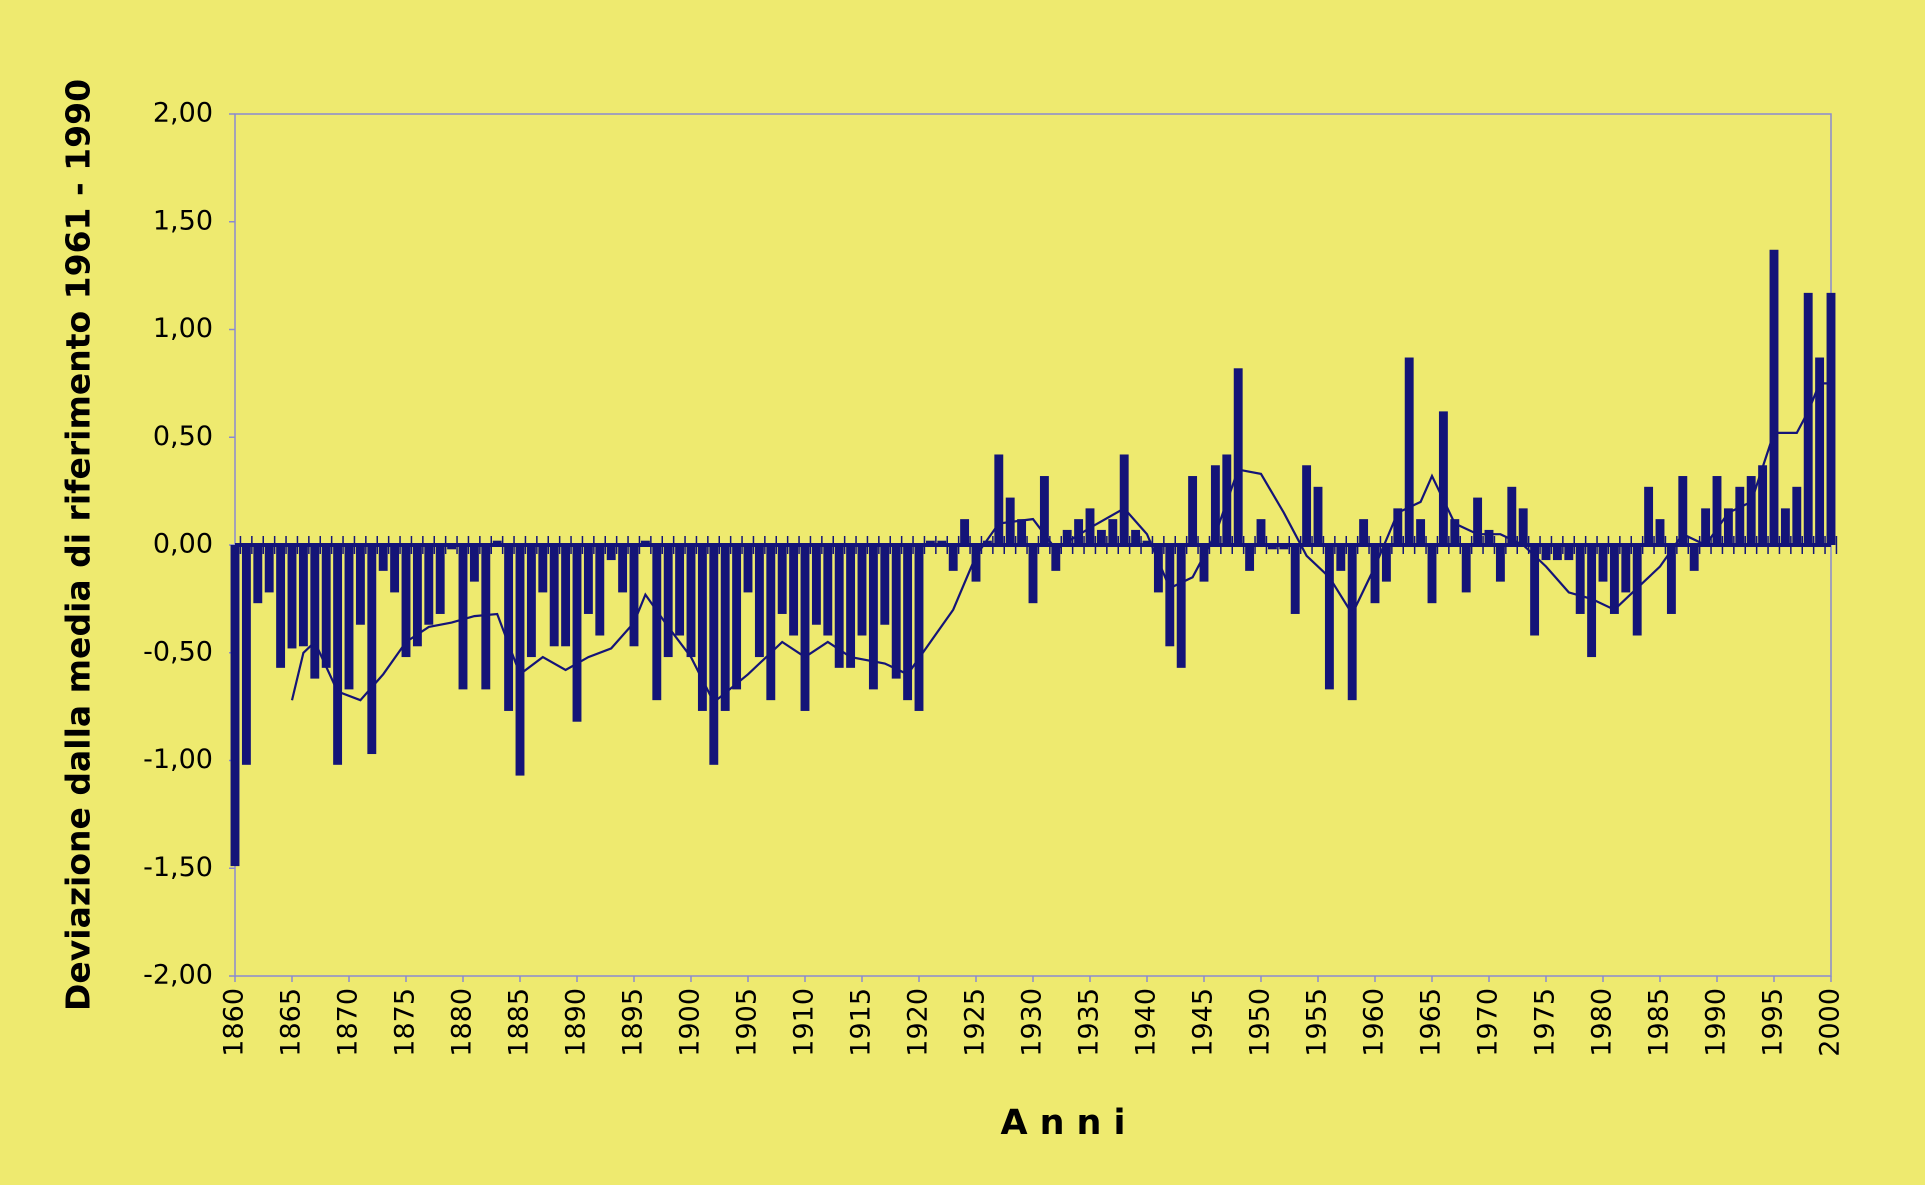  Describe the element at coordinates (633, 1022) in the screenshot. I see `x-tick-label: 1895` at that location.